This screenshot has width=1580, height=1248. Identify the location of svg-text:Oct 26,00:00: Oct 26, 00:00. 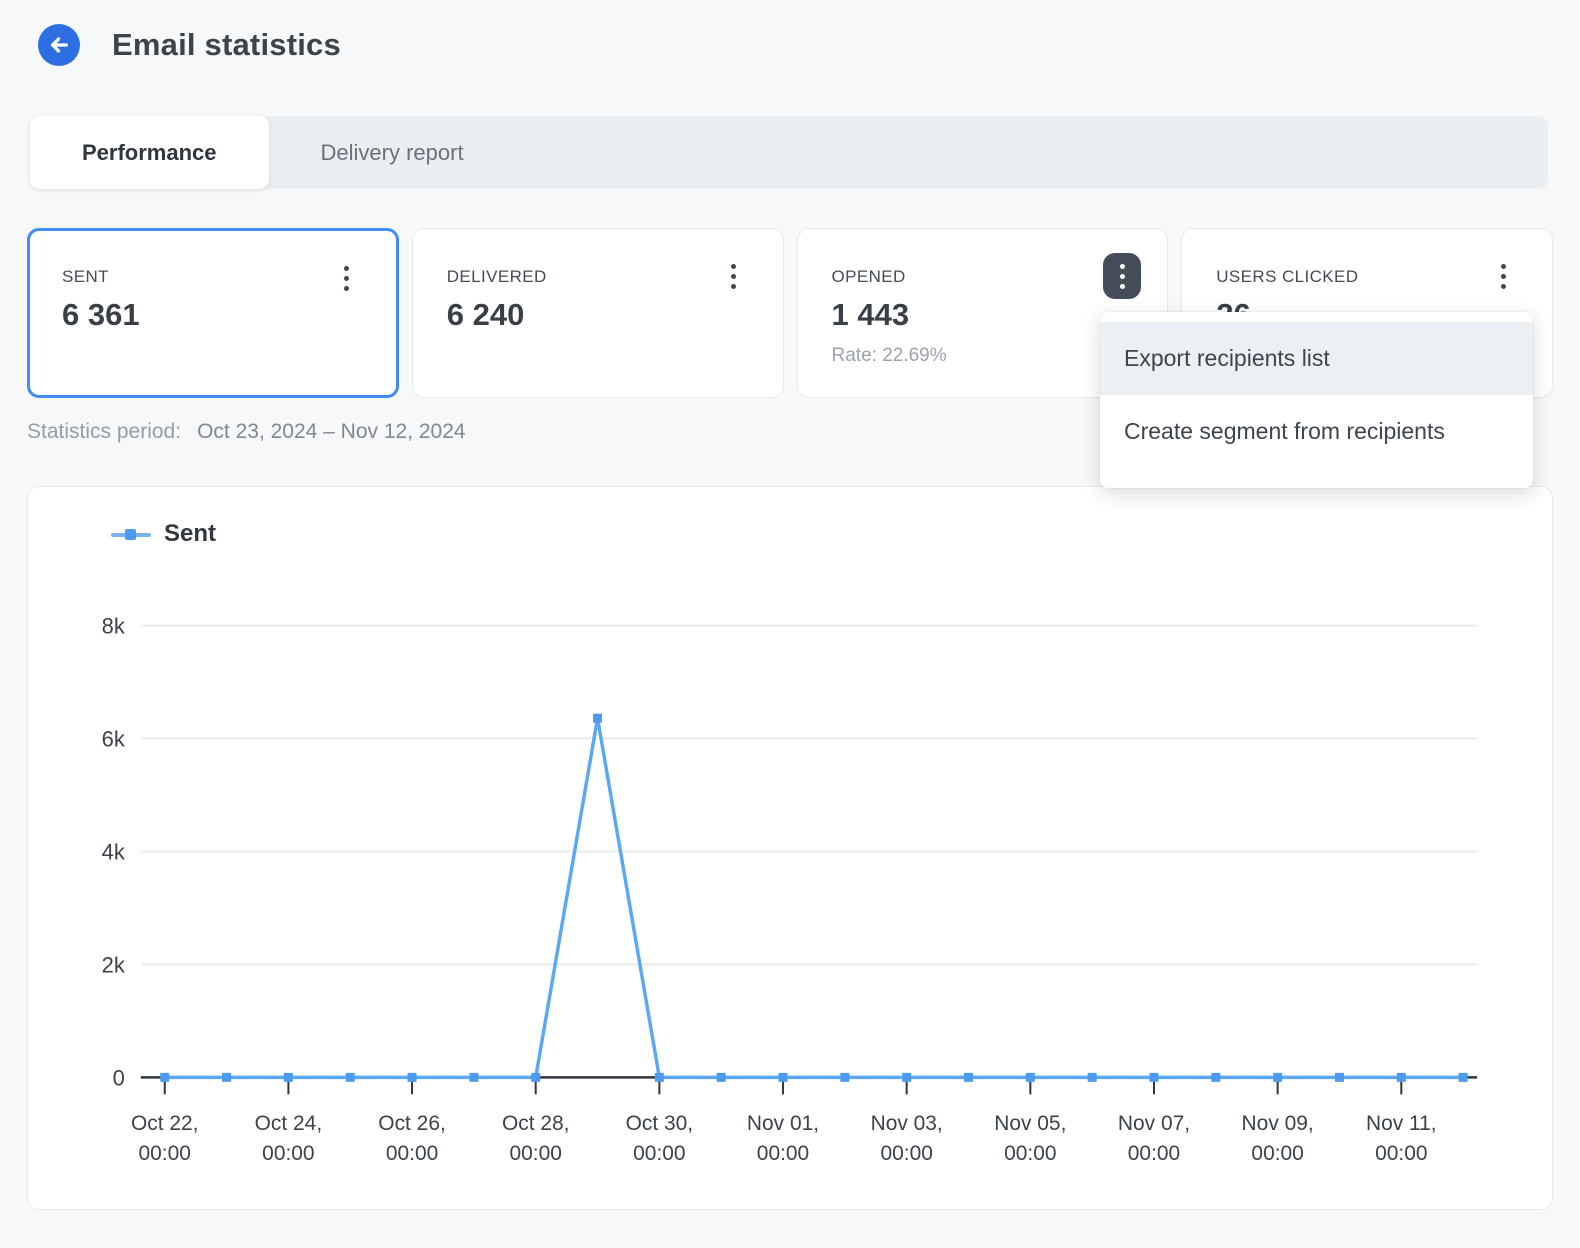
(412, 1138).